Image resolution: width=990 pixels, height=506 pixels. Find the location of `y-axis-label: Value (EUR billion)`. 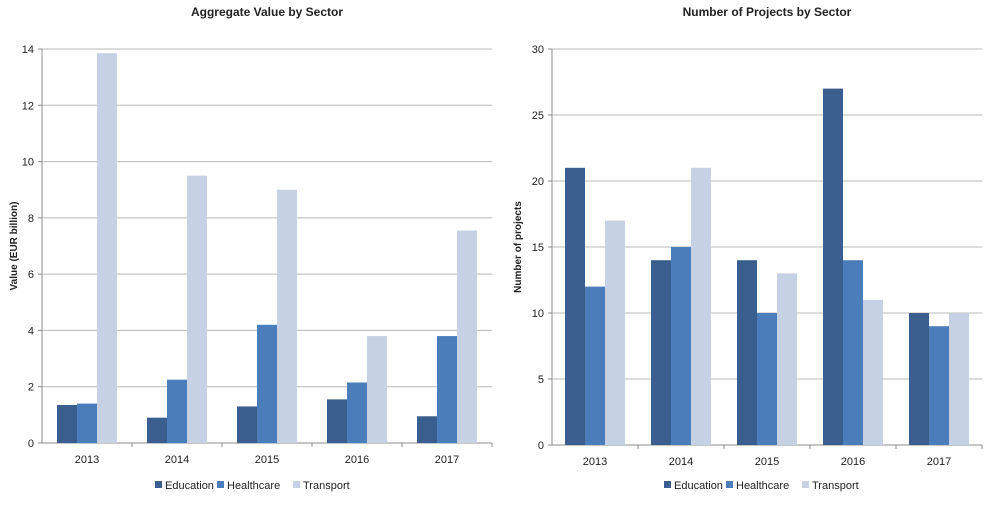

y-axis-label: Value (EUR billion) is located at coordinates (14, 246).